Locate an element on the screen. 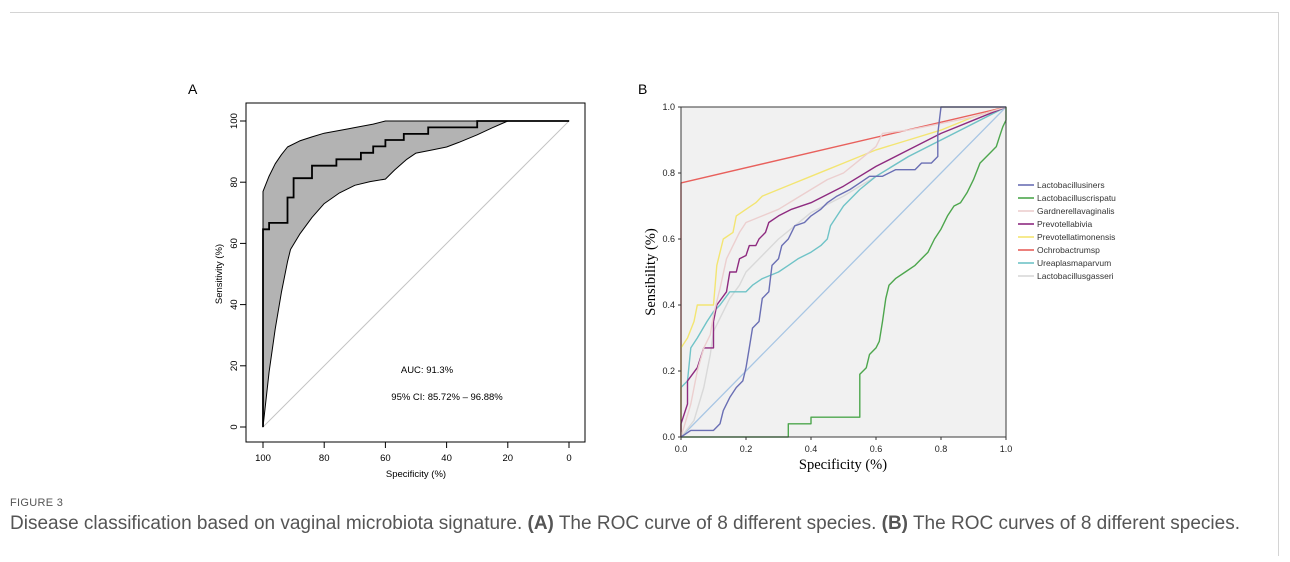  y-tick-label: 20 is located at coordinates (234, 366).